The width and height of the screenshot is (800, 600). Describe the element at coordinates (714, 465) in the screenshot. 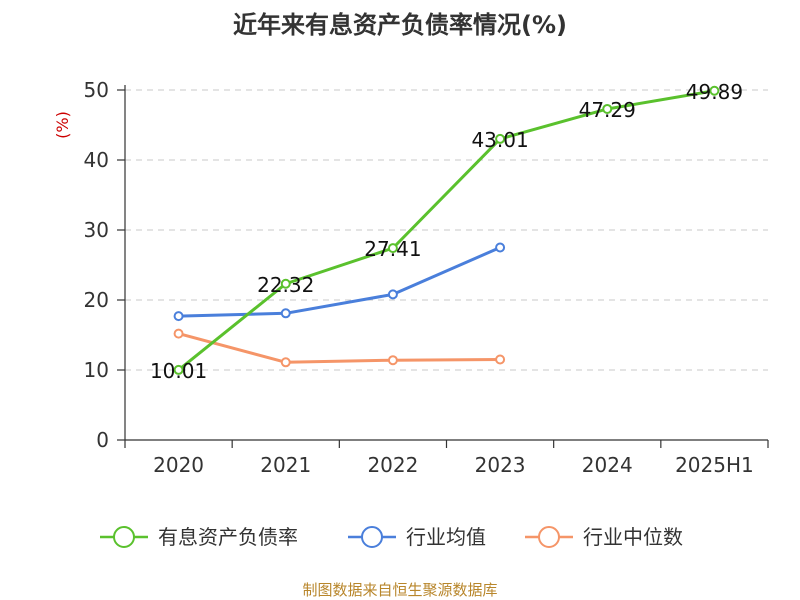

I see `x-tick-label: 2025H1` at that location.